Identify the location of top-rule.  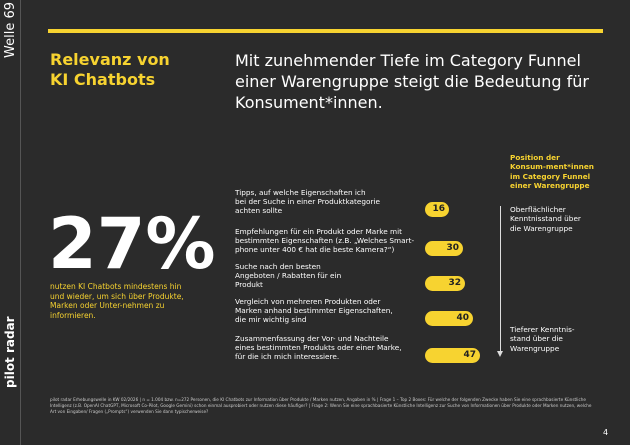
(325, 31).